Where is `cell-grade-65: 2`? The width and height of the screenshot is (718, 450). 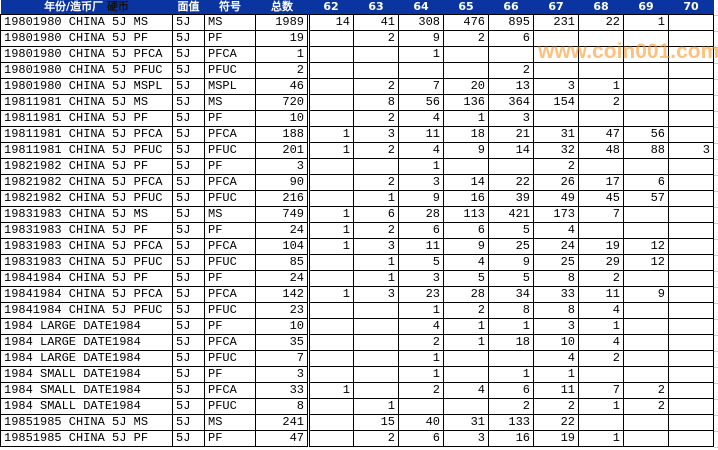
cell-grade-65: 2 is located at coordinates (466, 38).